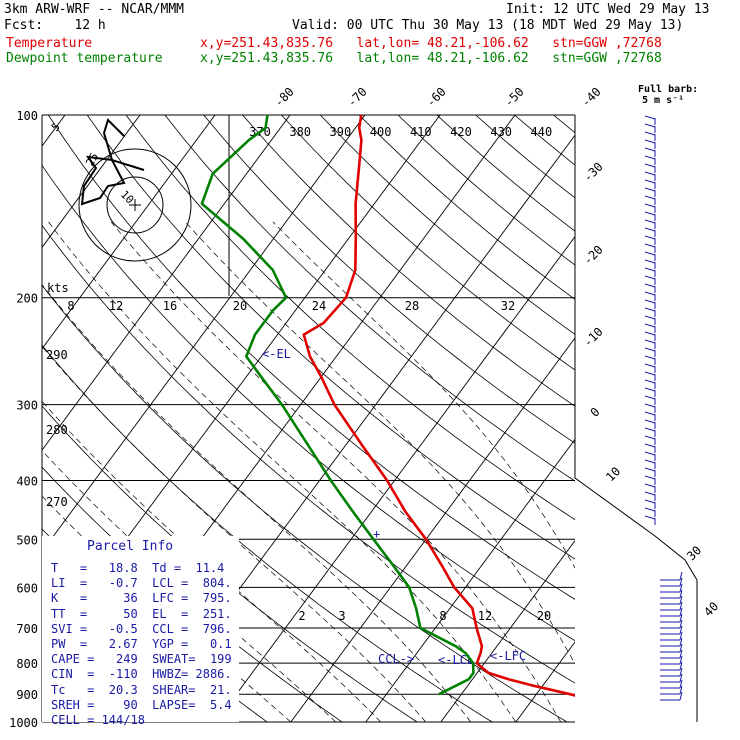  Describe the element at coordinates (593, 337) in the screenshot. I see `isotherm-label: -10` at that location.